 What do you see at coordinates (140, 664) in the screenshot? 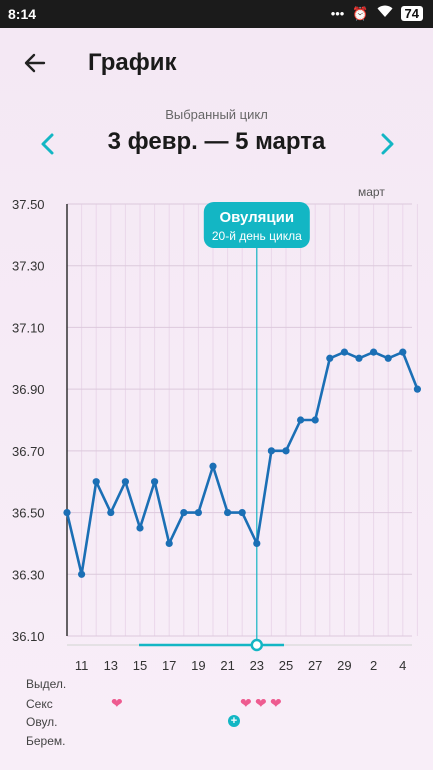
I see `x-tick-label: 15` at bounding box center [140, 664].